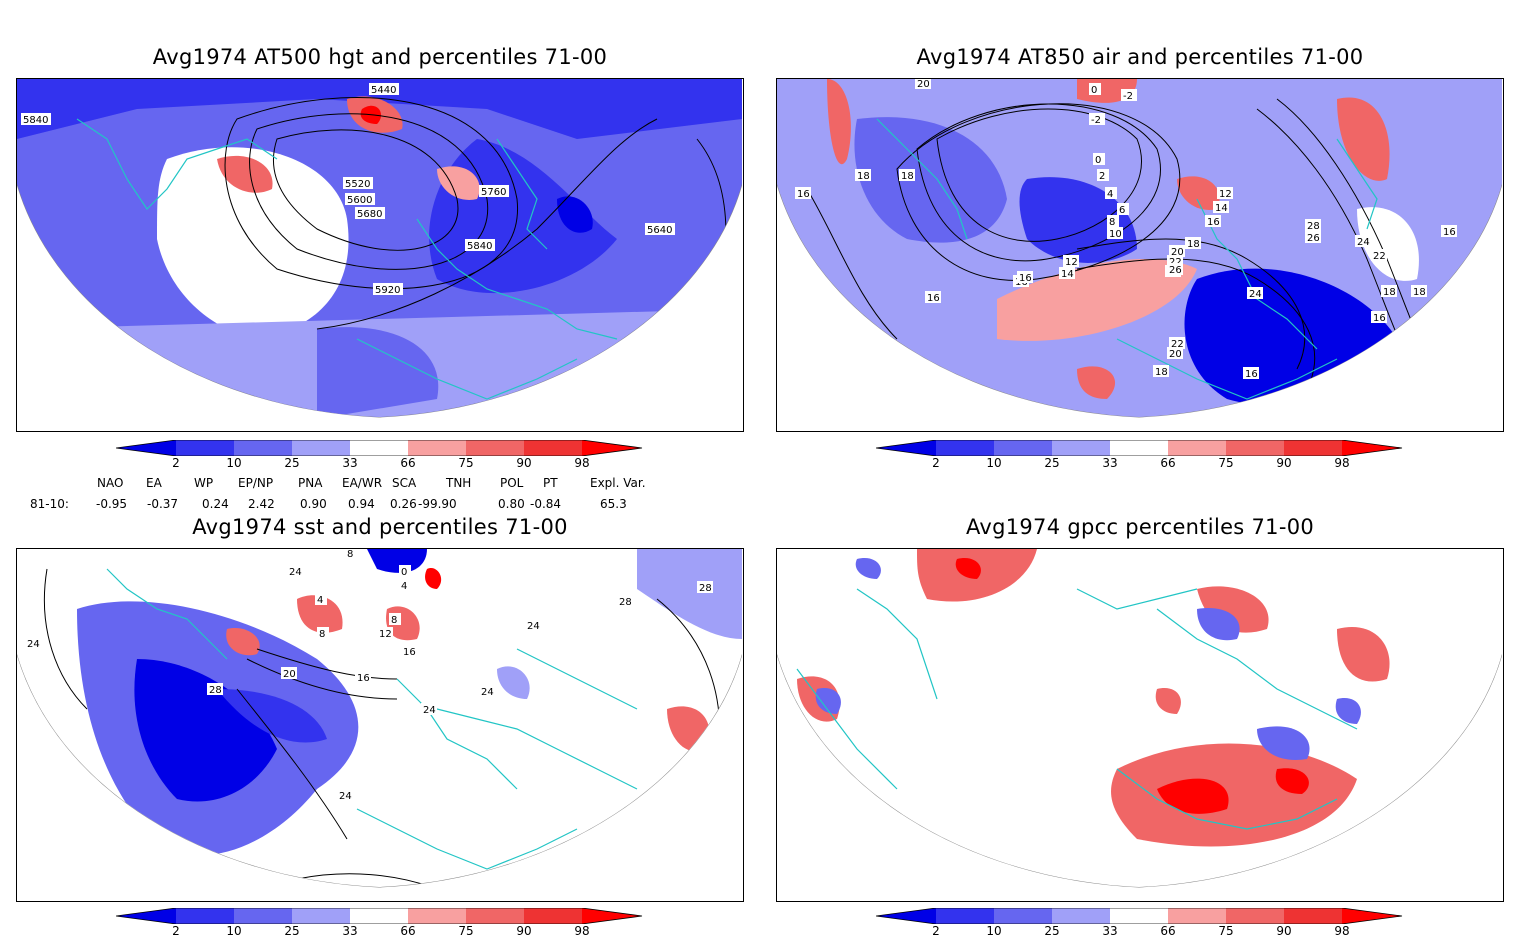 The height and width of the screenshot is (940, 1520). What do you see at coordinates (359, 200) in the screenshot?
I see `contour-label: 5600` at bounding box center [359, 200].